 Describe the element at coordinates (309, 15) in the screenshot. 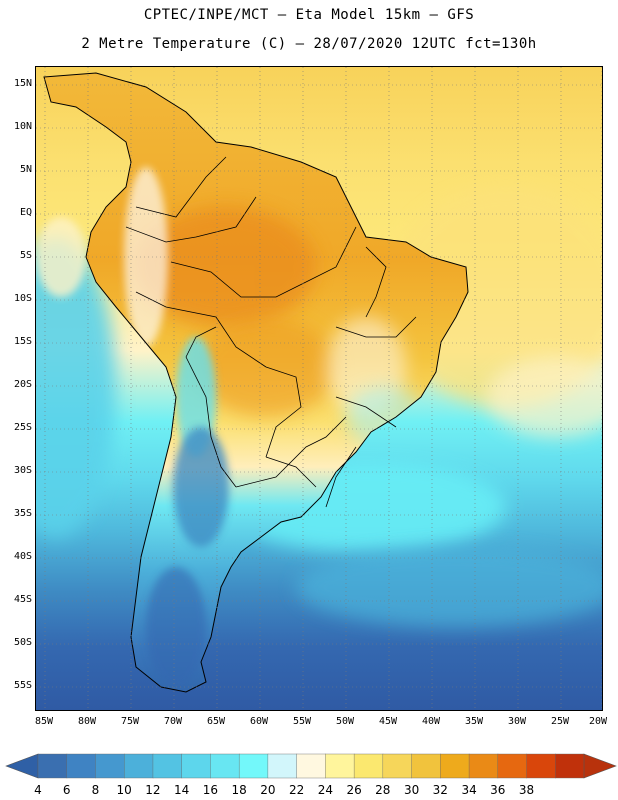

I see `title-line-1: CPTEC/INPE/MCT – Eta Model 15km – GFS` at that location.